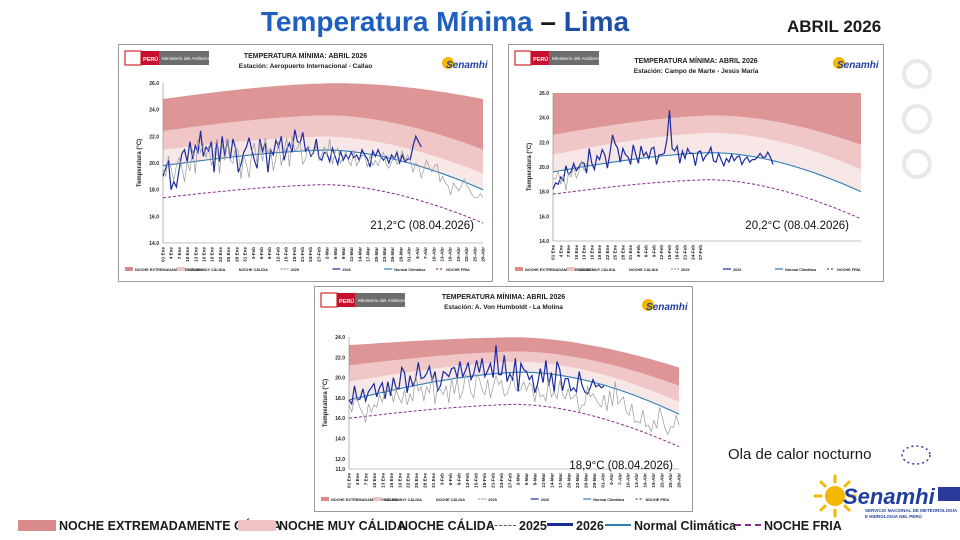  I want to click on x-tick-label: 23-Mar, so click(577, 480).